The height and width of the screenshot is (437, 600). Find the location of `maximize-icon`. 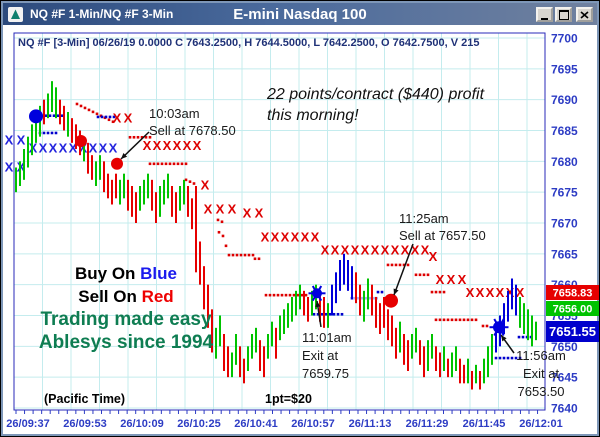

maximize-icon is located at coordinates (563, 14).